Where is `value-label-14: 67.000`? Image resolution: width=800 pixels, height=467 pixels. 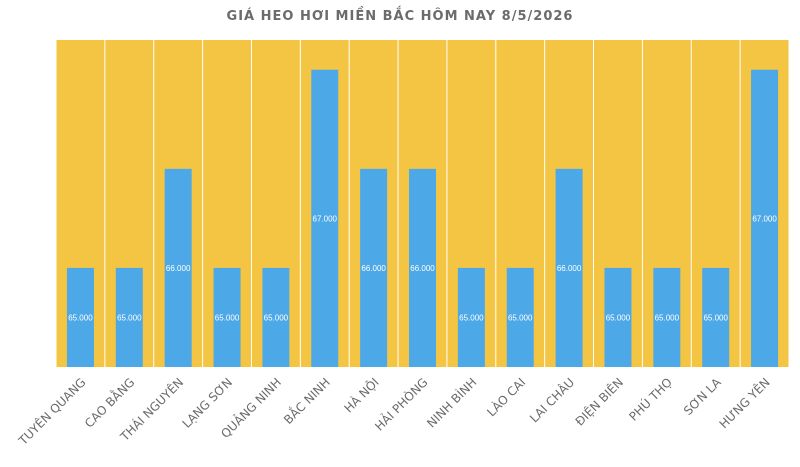
value-label-14: 67.000 is located at coordinates (764, 218).